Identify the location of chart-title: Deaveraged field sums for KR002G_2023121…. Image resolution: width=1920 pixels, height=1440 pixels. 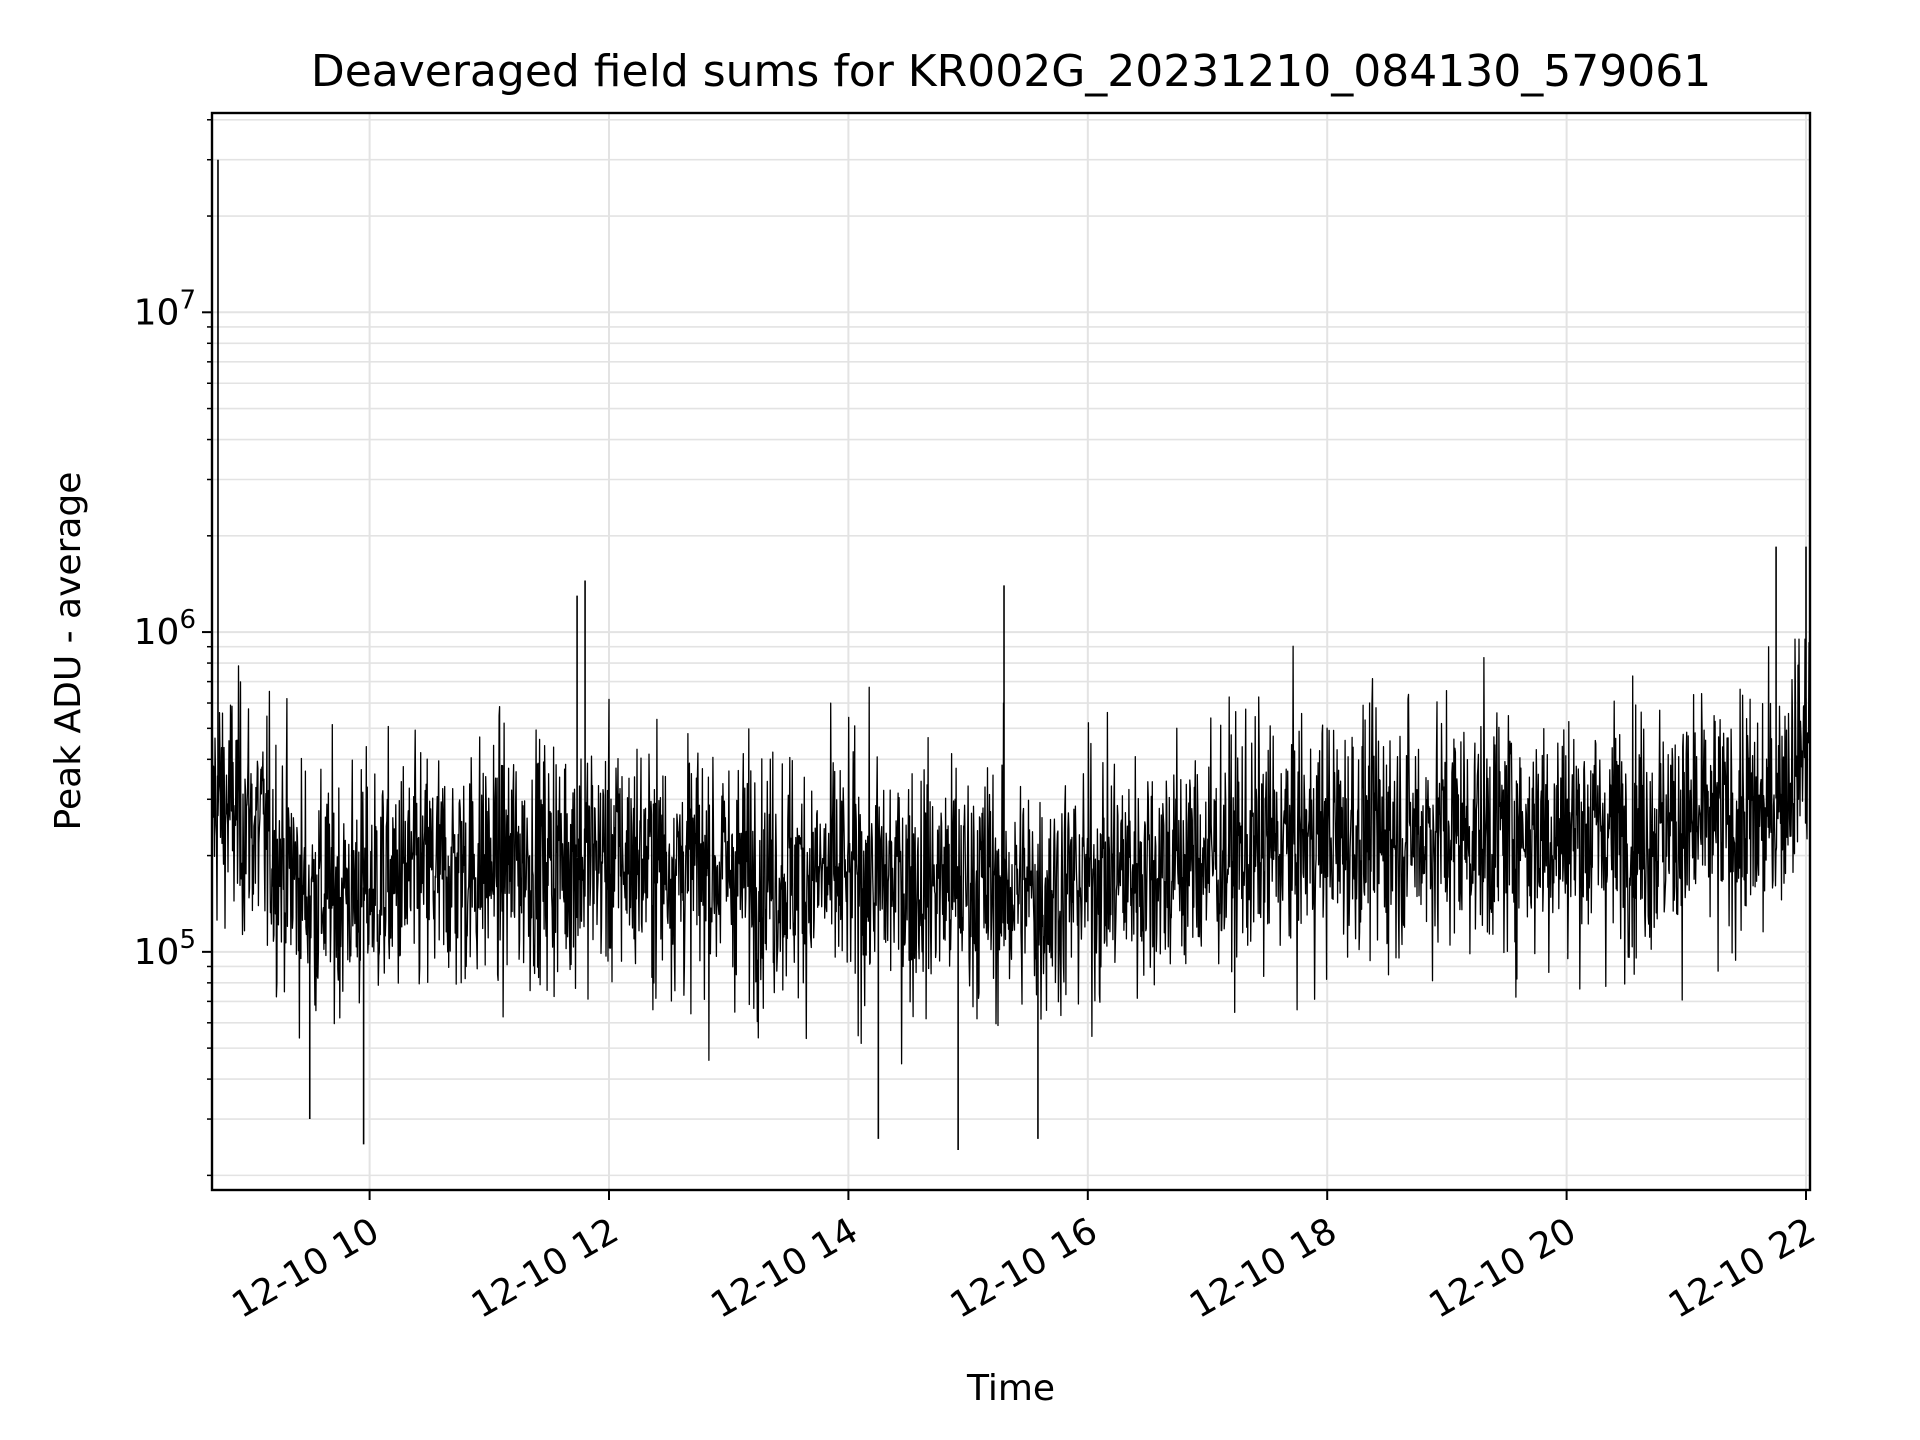
(1011, 71).